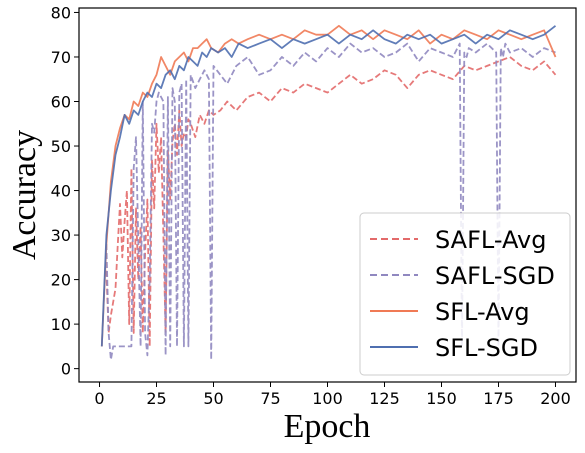  I want to click on y-tick-label: 20, so click(61, 280).